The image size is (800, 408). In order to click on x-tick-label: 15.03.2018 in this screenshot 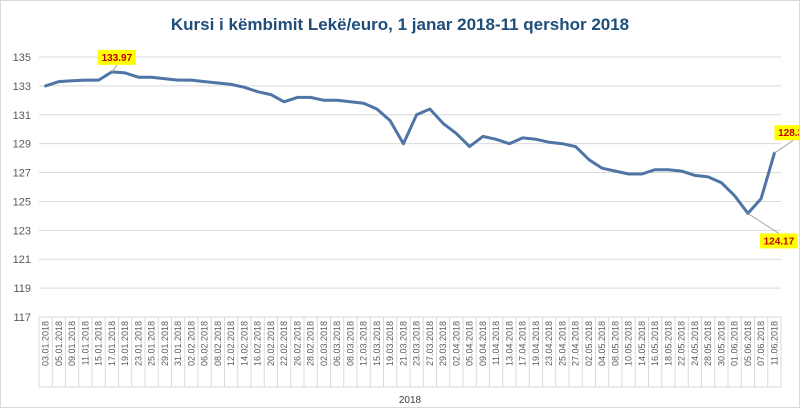, I will do `click(377, 343)`.